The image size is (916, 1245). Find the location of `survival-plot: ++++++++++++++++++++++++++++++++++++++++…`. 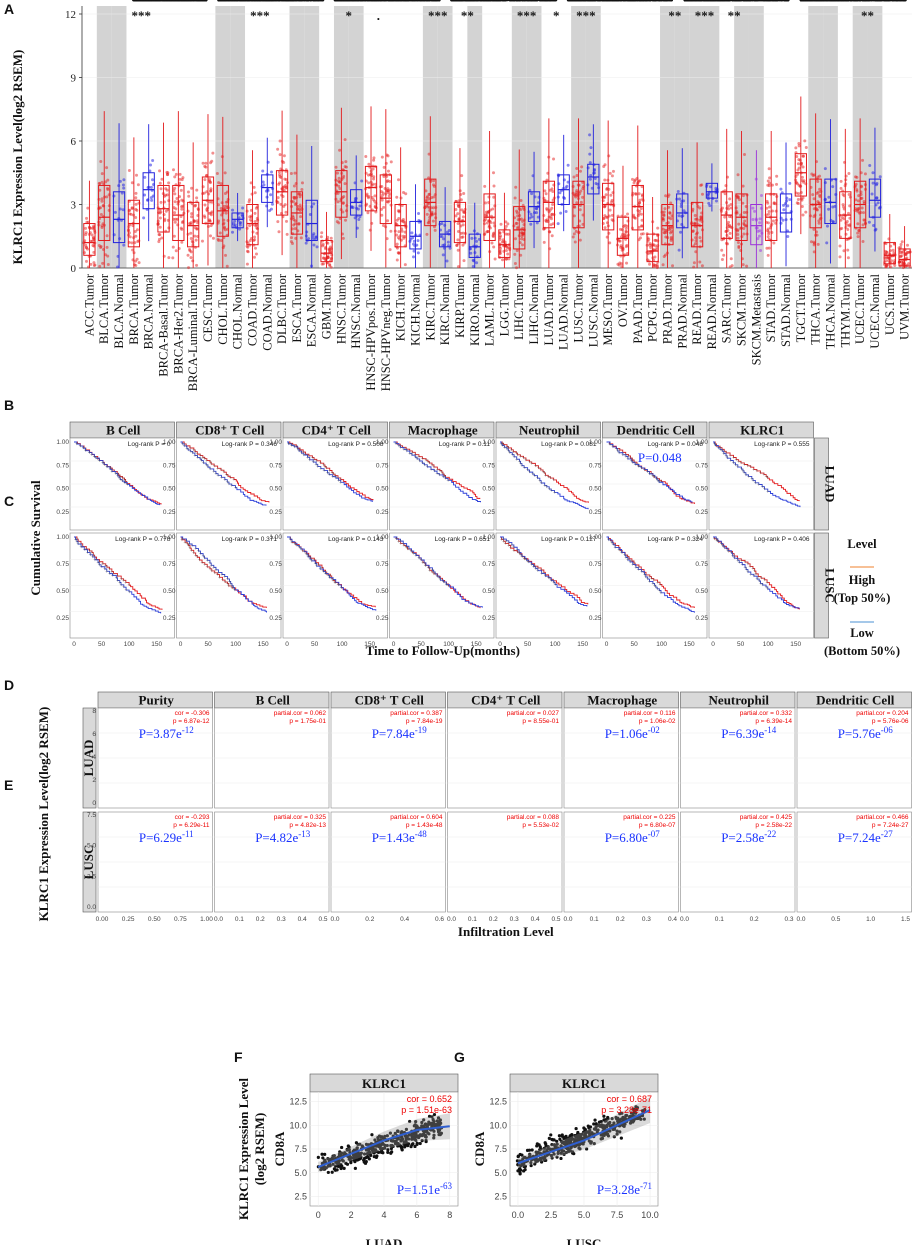

survival-plot: ++++++++++++++++++++++++++++++++++++++++… is located at coordinates (115, 590).